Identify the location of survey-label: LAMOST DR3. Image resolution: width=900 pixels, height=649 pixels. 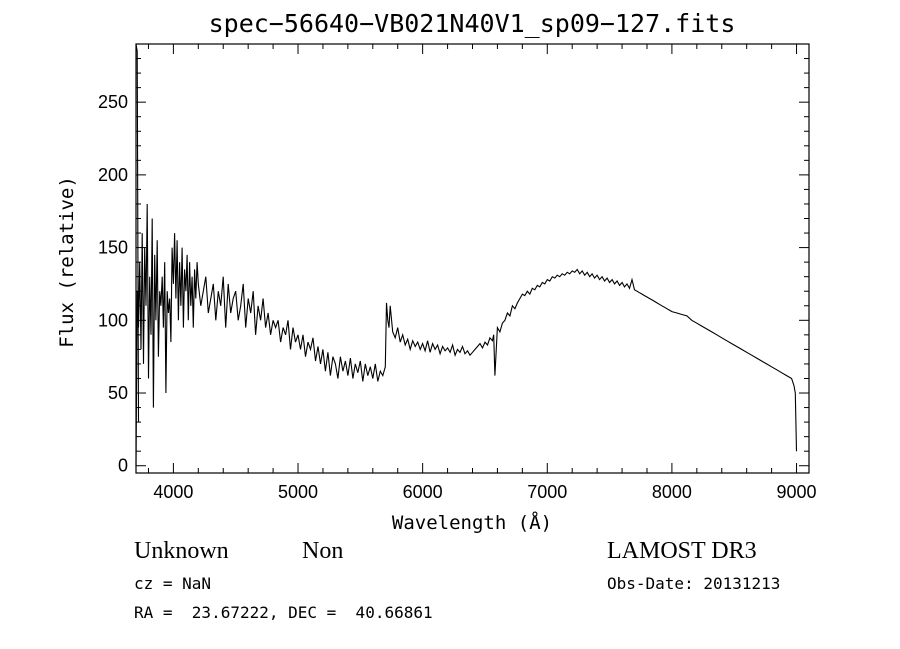
(682, 551).